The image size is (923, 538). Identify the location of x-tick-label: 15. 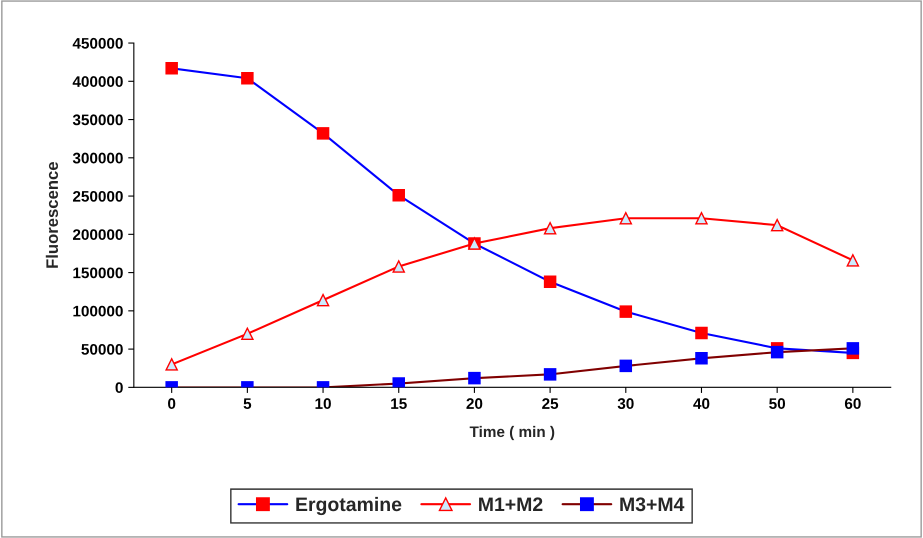
(399, 403).